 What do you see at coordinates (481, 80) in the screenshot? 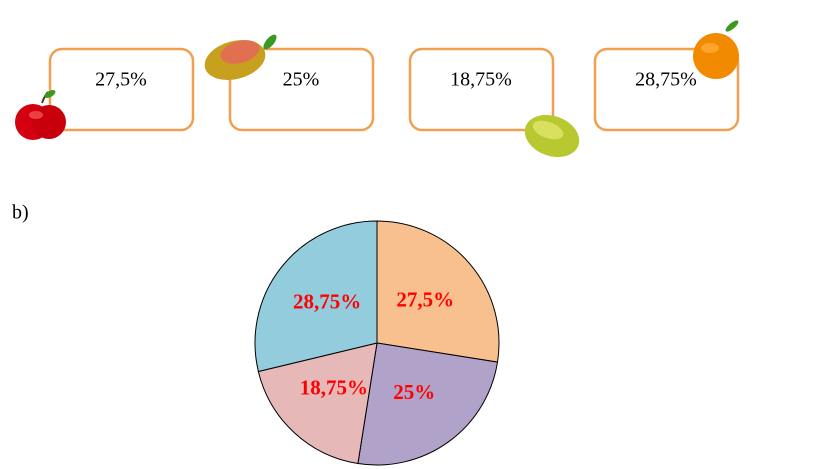
I see `box-text: 18,75%` at bounding box center [481, 80].